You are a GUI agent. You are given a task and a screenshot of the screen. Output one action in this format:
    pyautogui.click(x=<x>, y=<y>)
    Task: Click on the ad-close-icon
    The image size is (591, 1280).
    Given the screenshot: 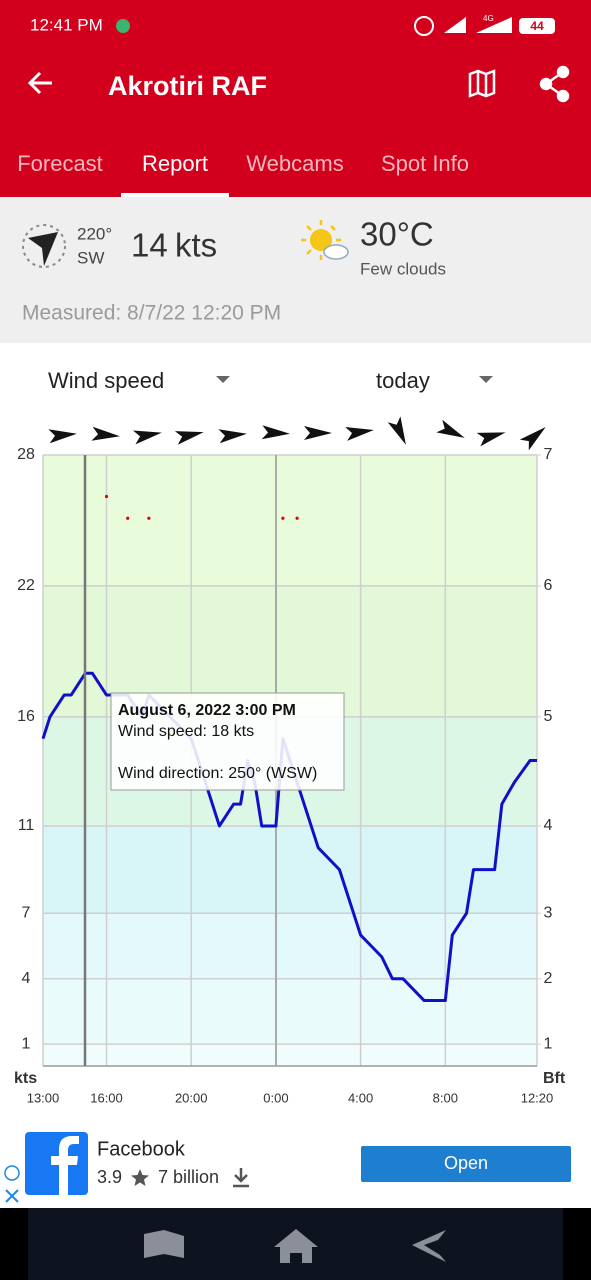 What is the action you would take?
    pyautogui.click(x=12, y=1196)
    